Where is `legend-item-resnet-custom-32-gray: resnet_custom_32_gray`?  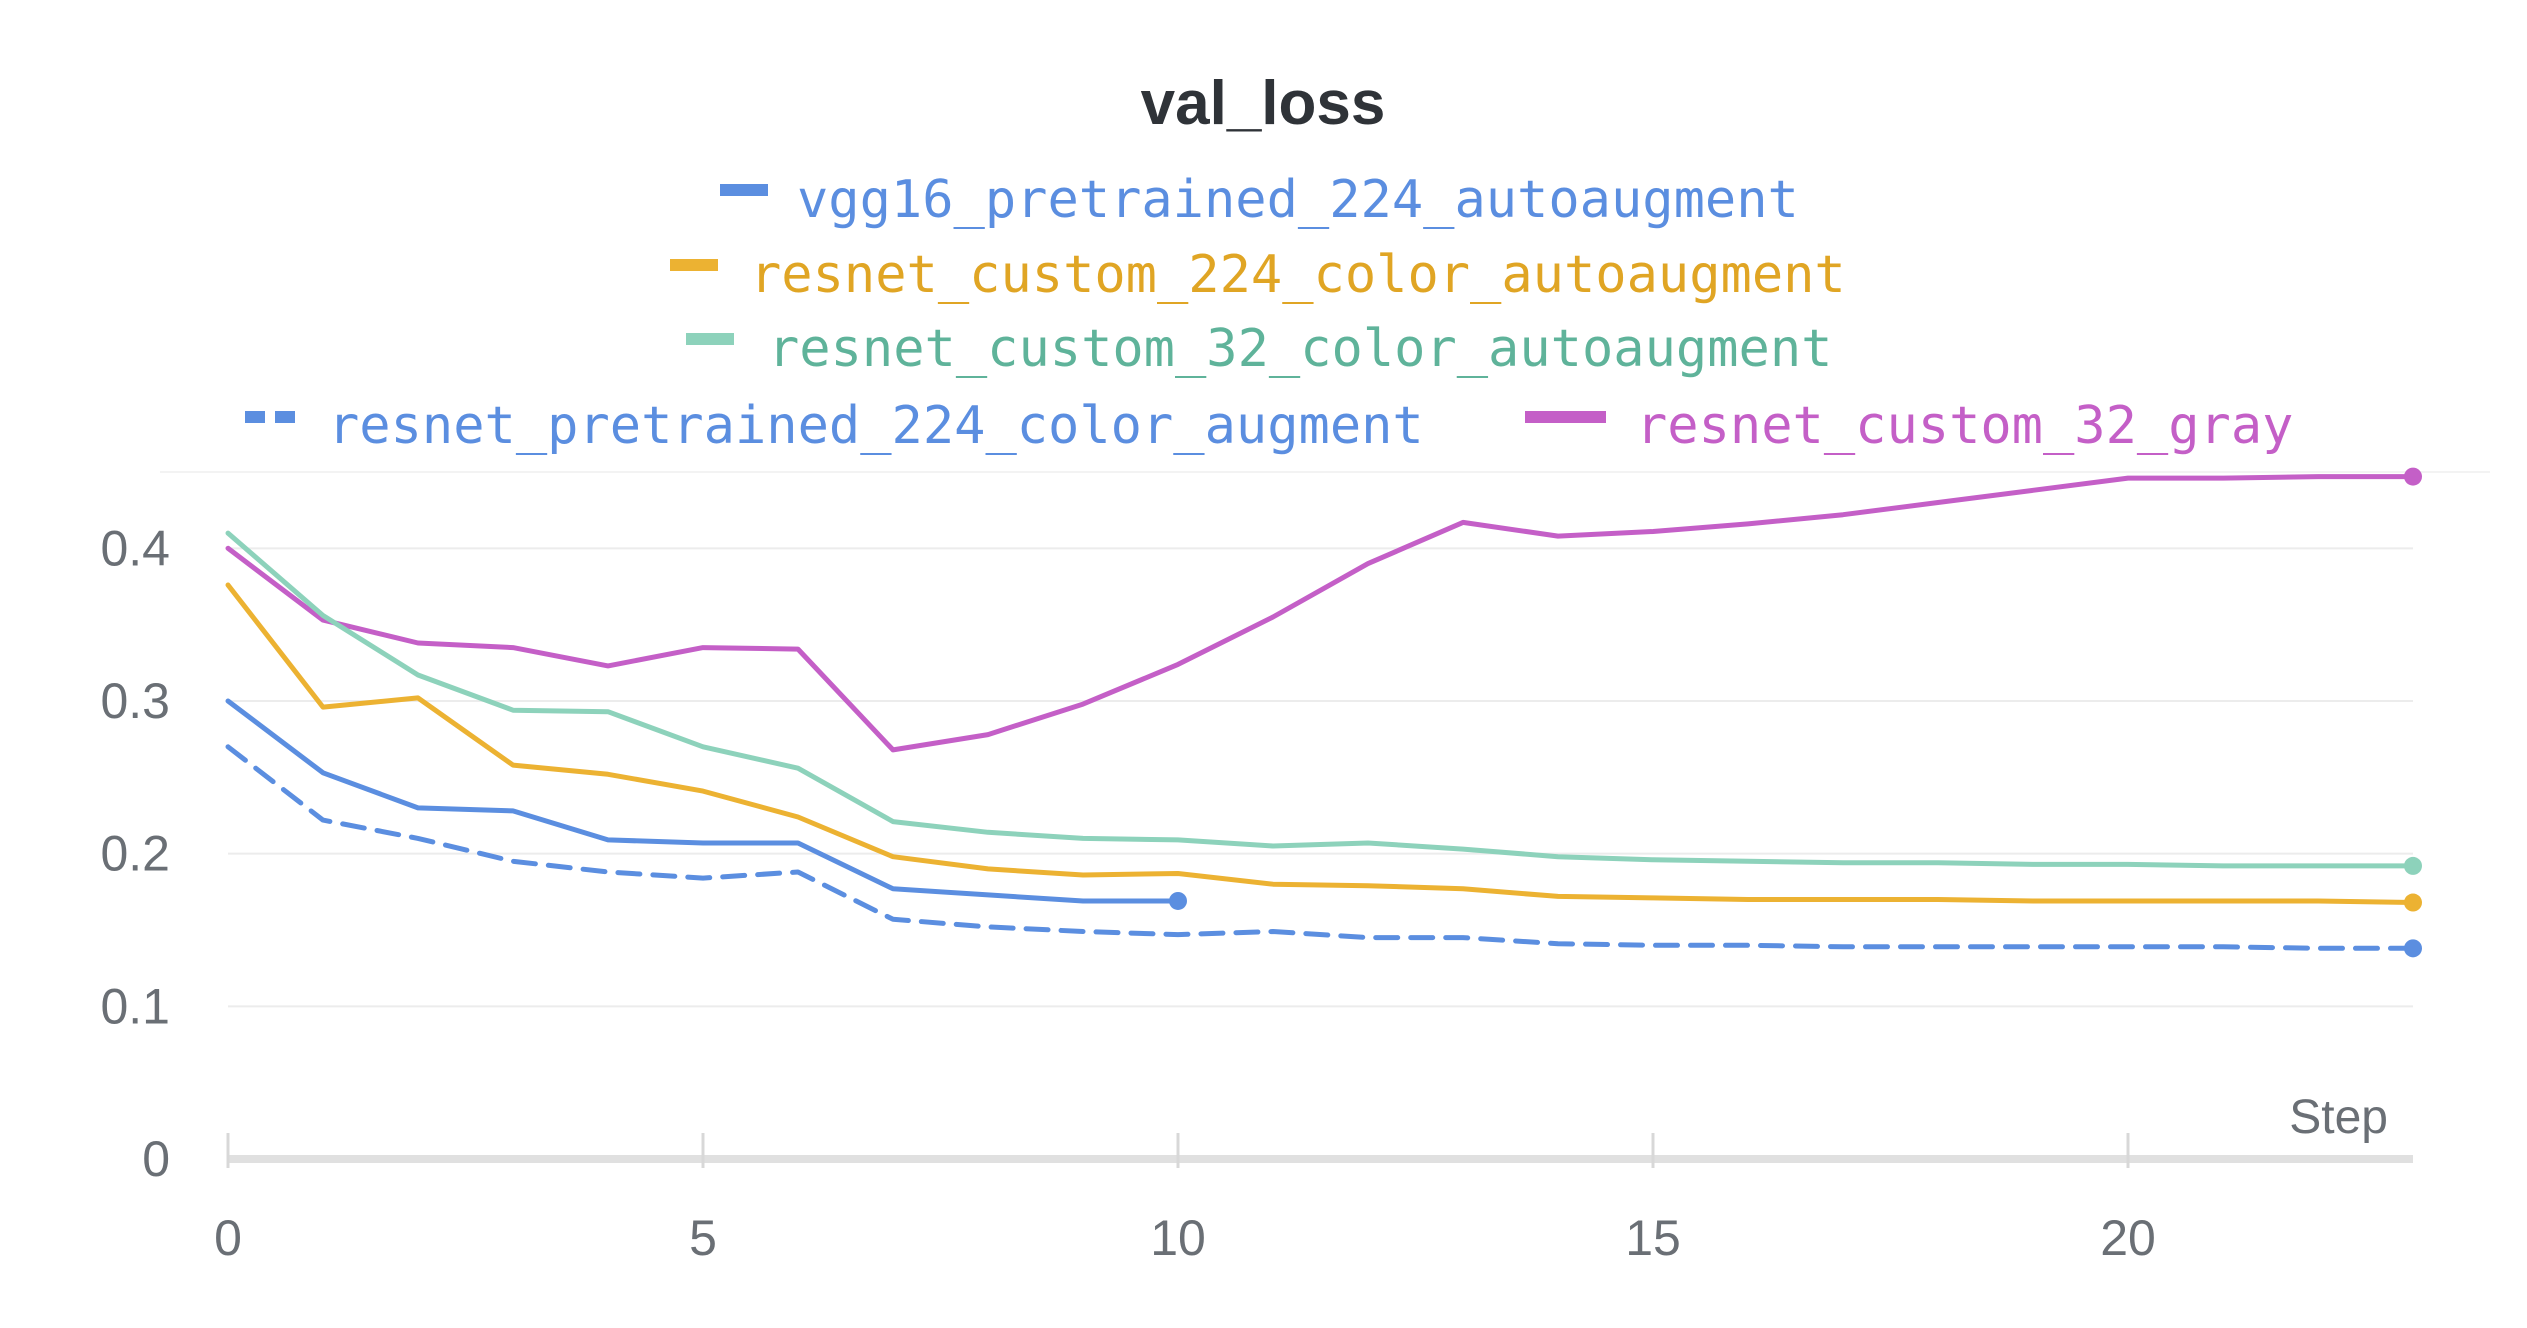 legend-item-resnet-custom-32-gray: resnet_custom_32_gray is located at coordinates (1909, 426).